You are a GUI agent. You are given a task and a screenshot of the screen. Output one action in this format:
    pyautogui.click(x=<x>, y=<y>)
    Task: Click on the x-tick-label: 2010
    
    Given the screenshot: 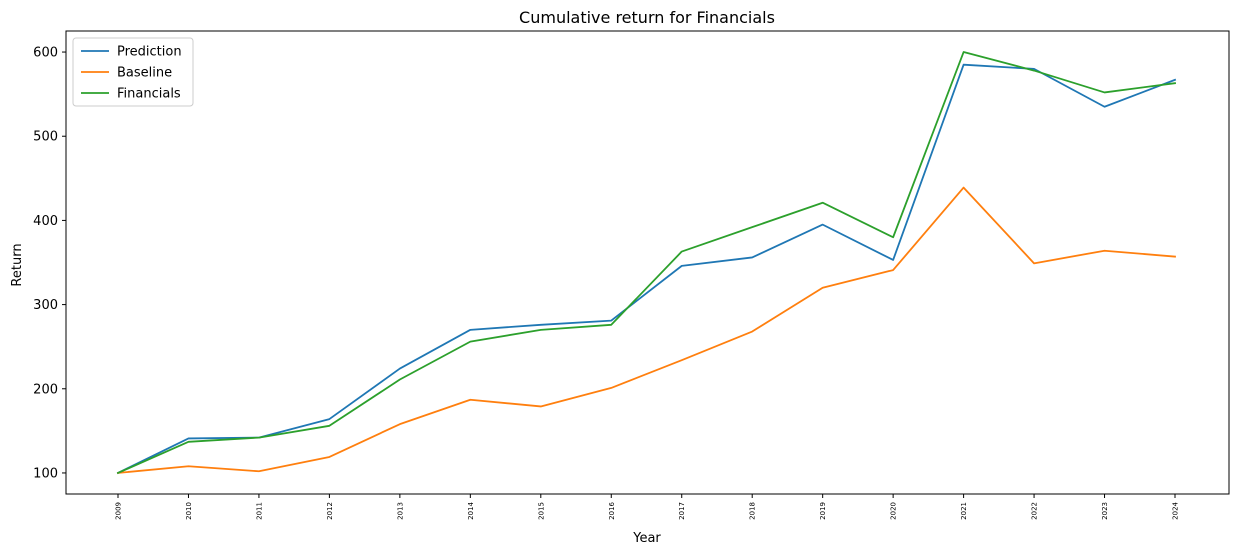 What is the action you would take?
    pyautogui.click(x=189, y=511)
    